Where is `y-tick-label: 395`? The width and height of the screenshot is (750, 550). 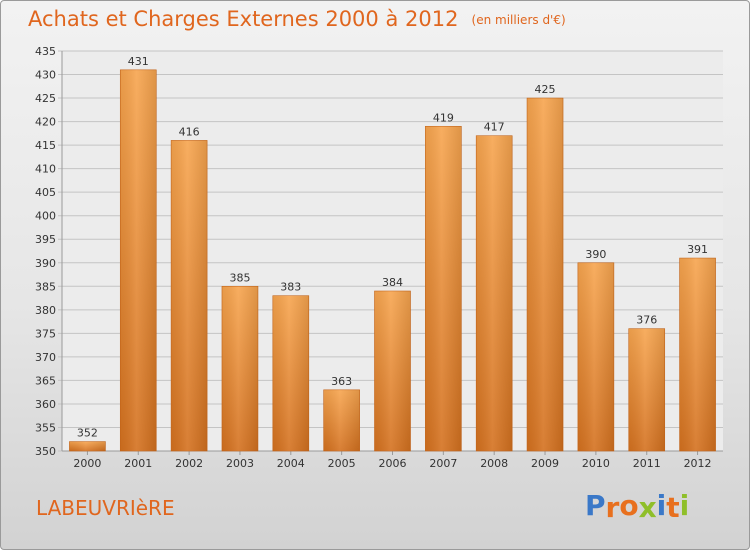
y-tick-label: 395 is located at coordinates (45, 239).